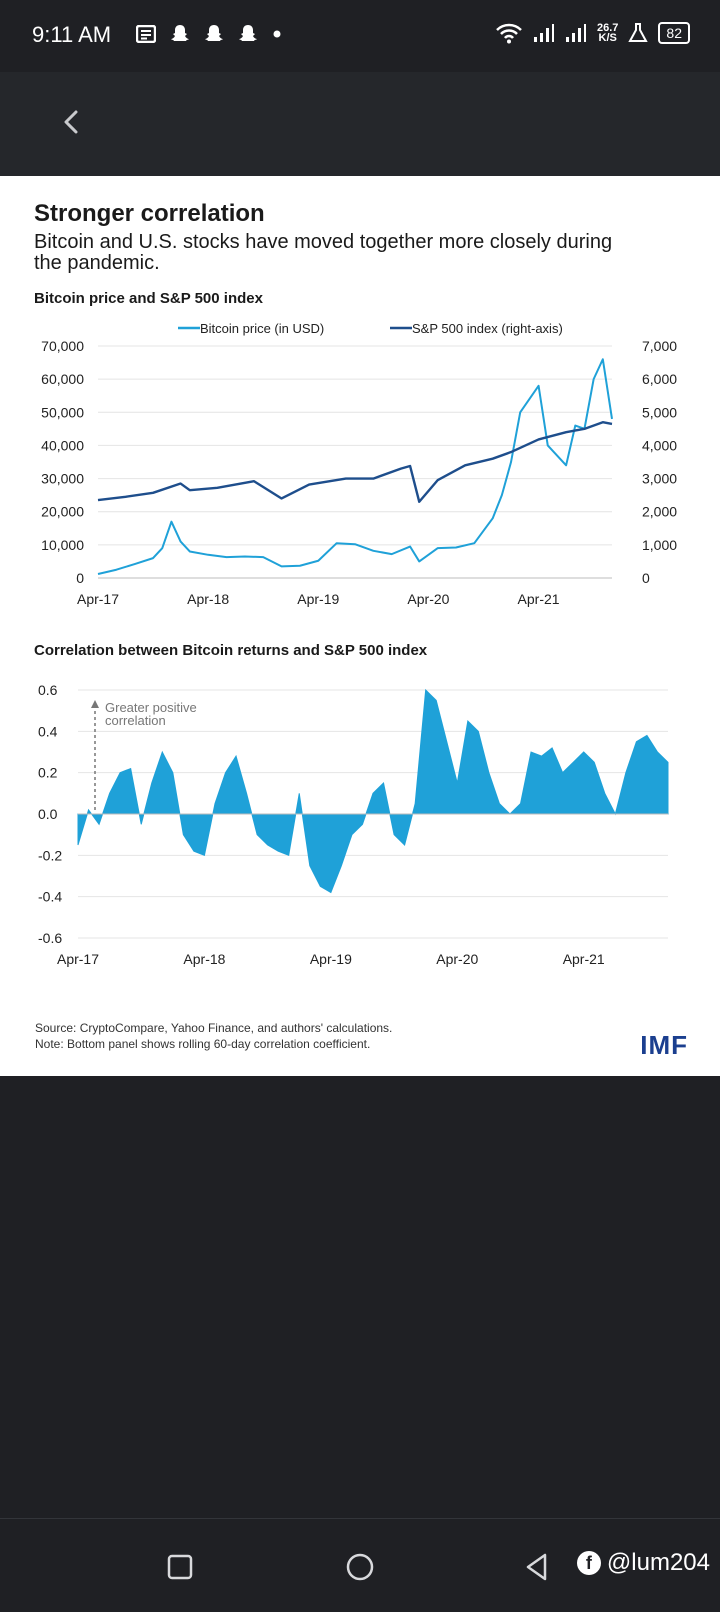 Image resolution: width=720 pixels, height=1612 pixels. I want to click on status-bar: 9:11 AM 26.7 K/S 82, so click(360, 36).